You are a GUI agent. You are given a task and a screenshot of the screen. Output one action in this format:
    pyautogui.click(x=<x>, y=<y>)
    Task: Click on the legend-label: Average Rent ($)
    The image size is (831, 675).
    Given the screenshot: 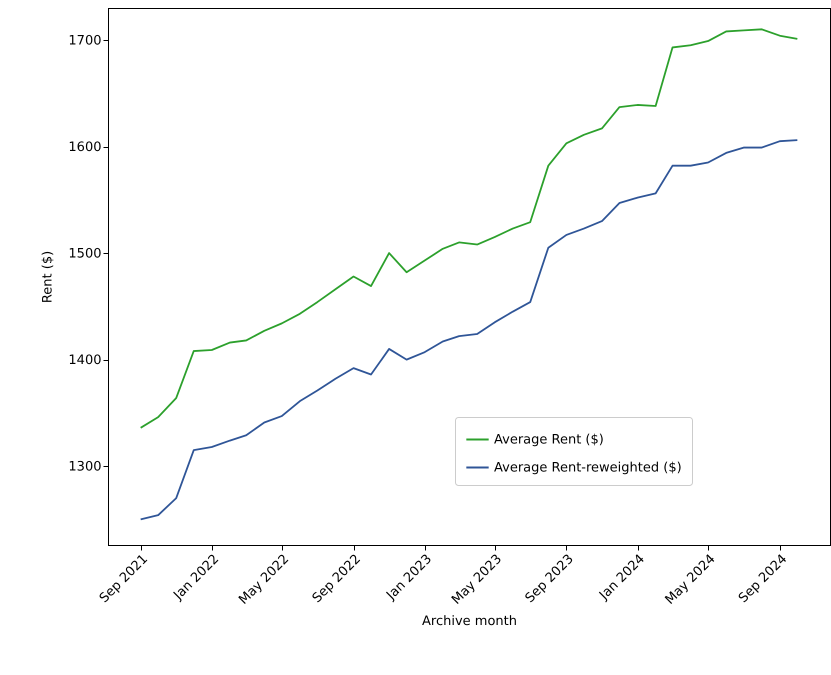 What is the action you would take?
    pyautogui.click(x=549, y=440)
    